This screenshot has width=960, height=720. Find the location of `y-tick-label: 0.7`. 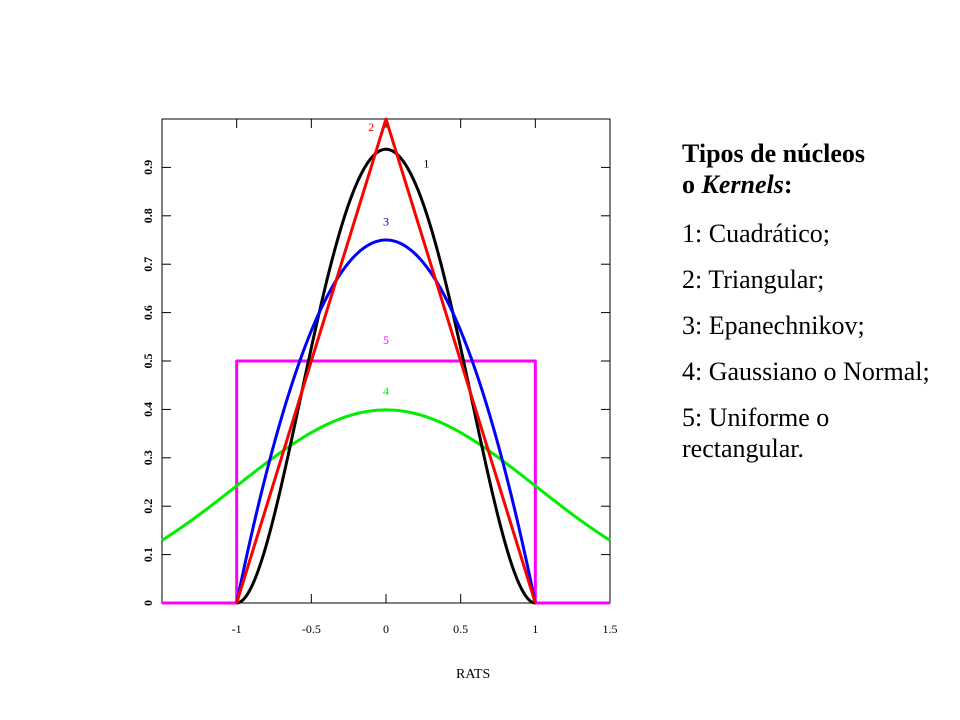

y-tick-label: 0.7 is located at coordinates (148, 264).